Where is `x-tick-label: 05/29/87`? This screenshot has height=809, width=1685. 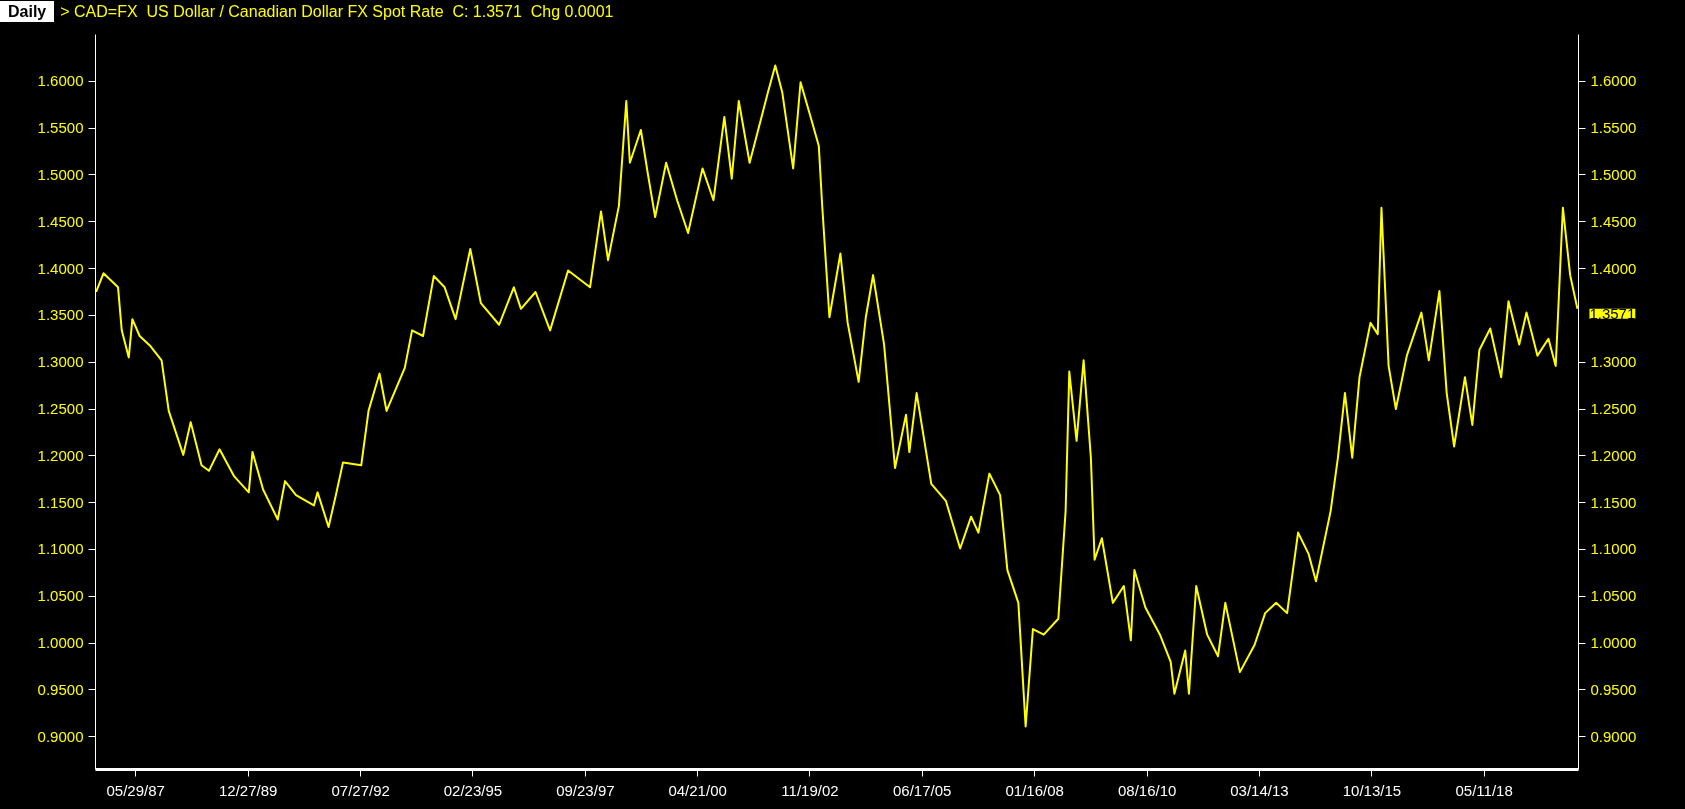
x-tick-label: 05/29/87 is located at coordinates (135, 790).